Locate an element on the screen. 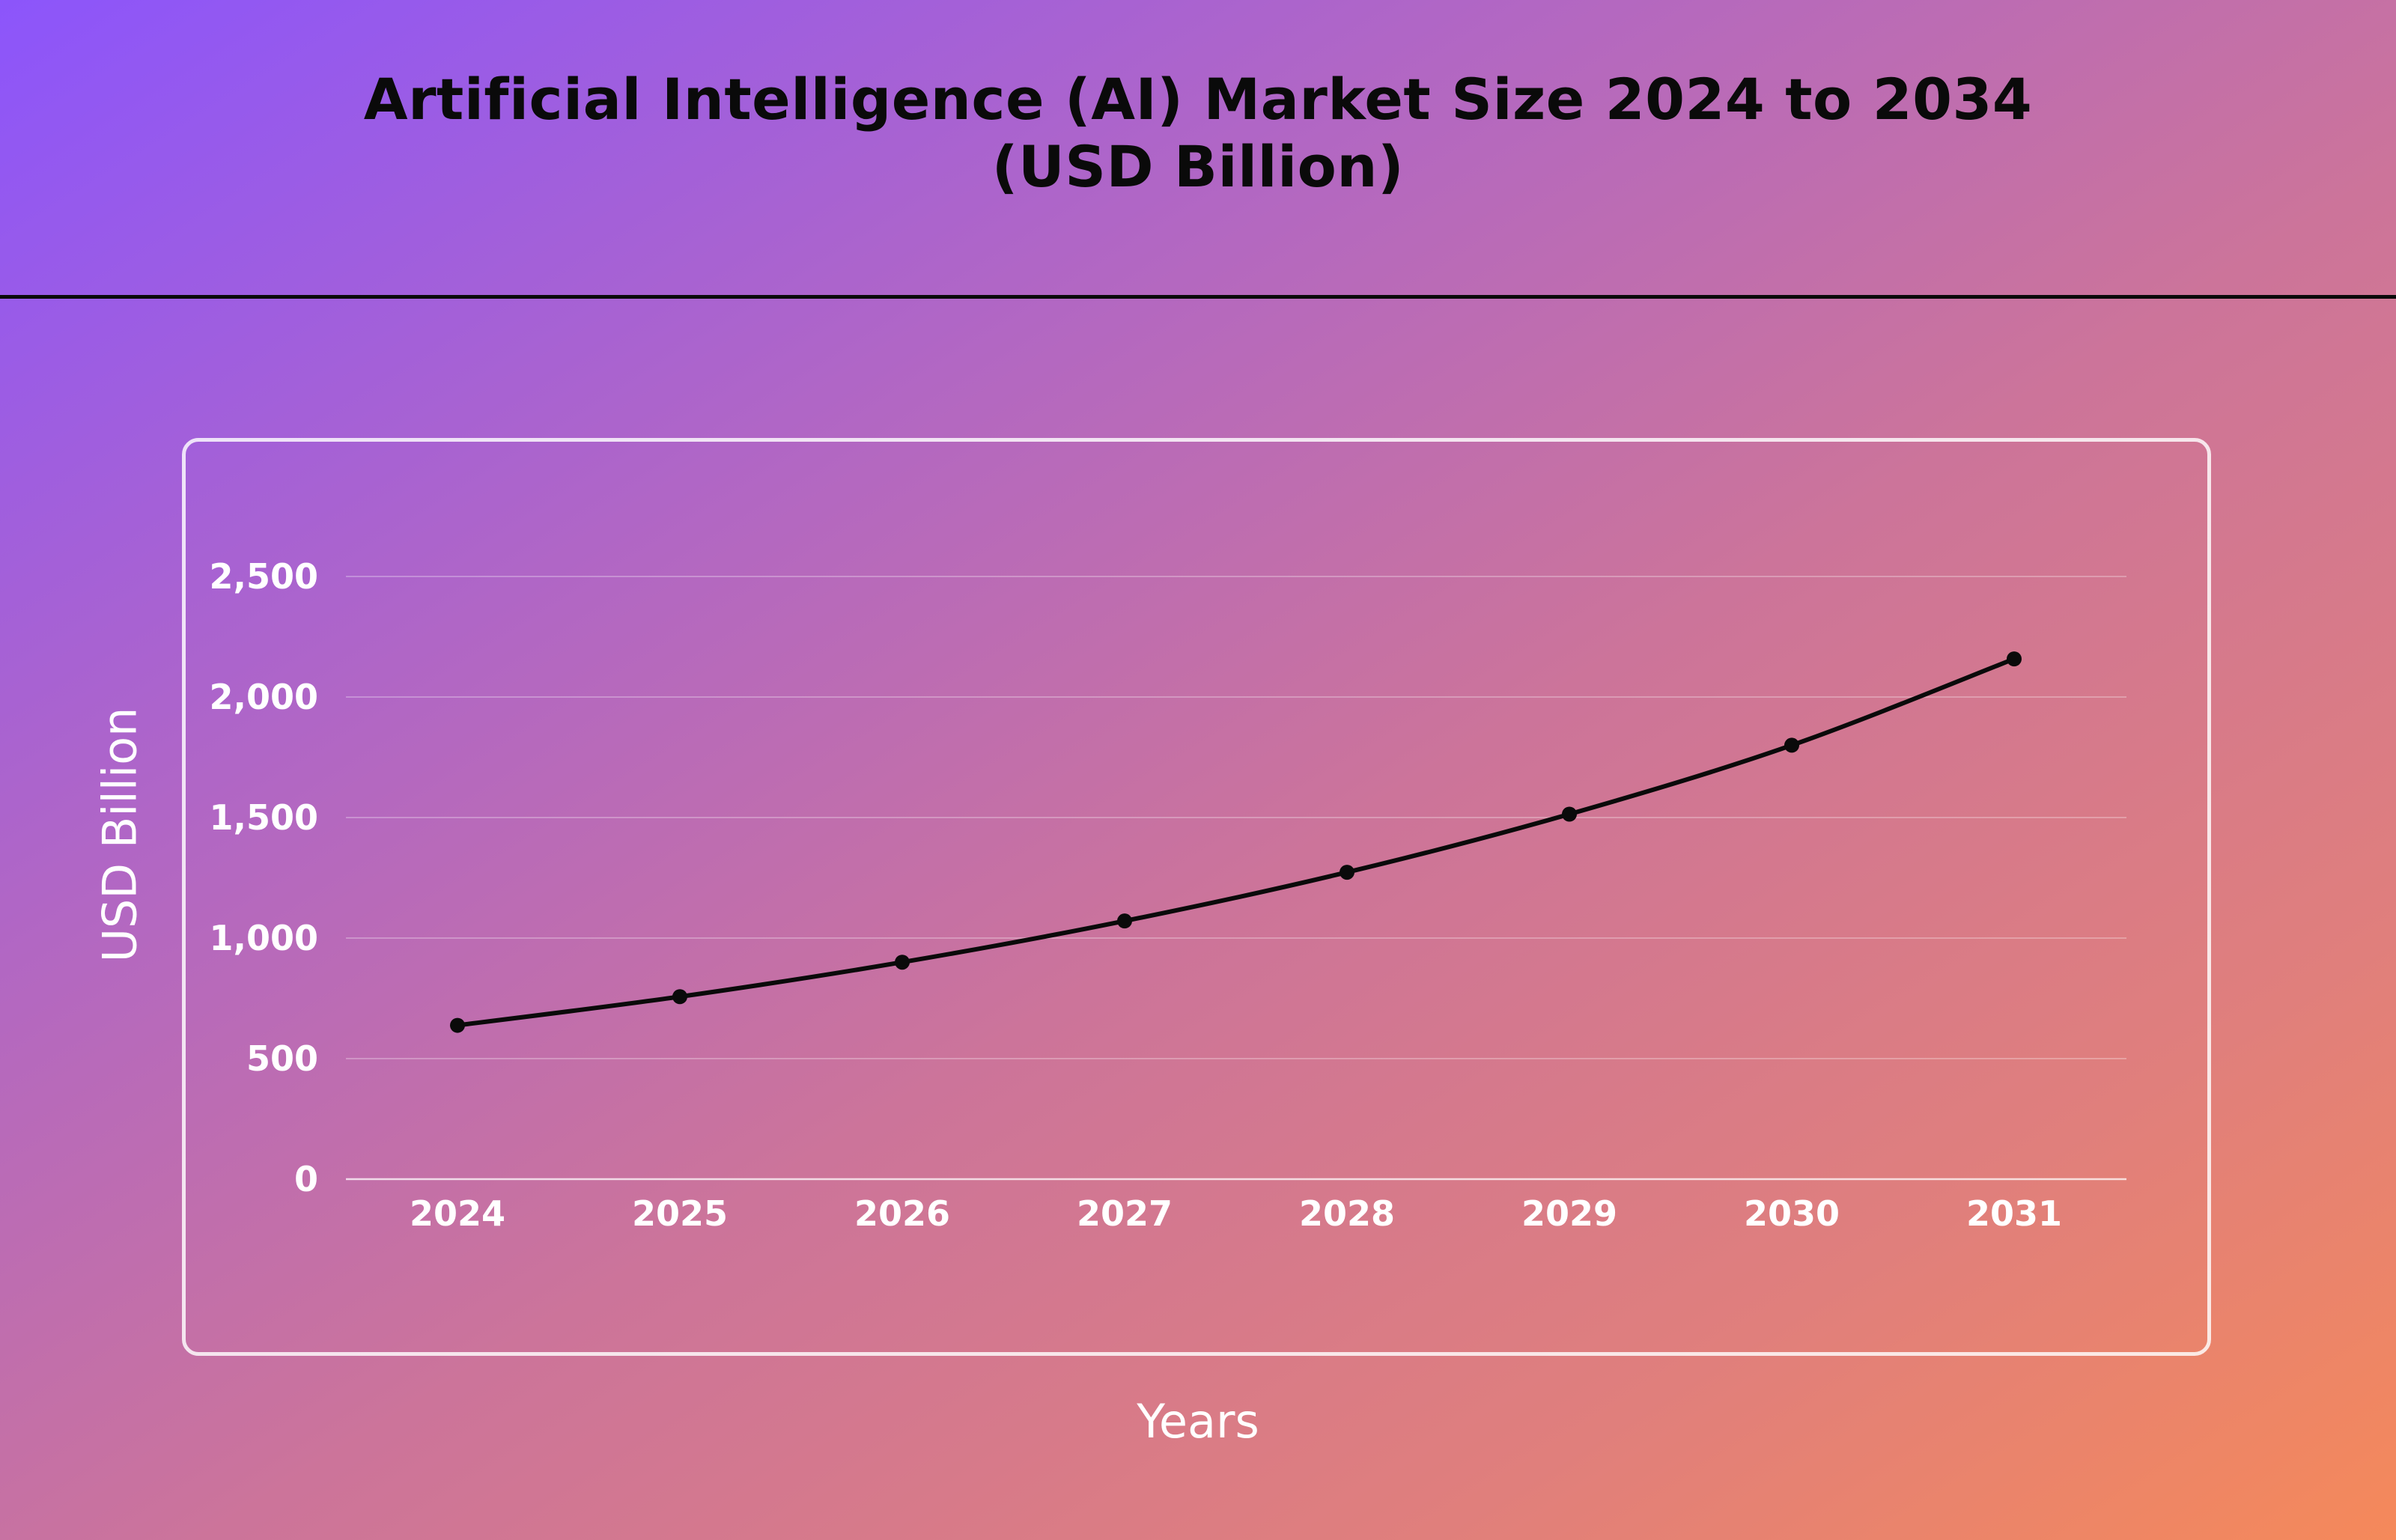 The image size is (2396, 1540). x-tick-label: 2029 is located at coordinates (1569, 1213).